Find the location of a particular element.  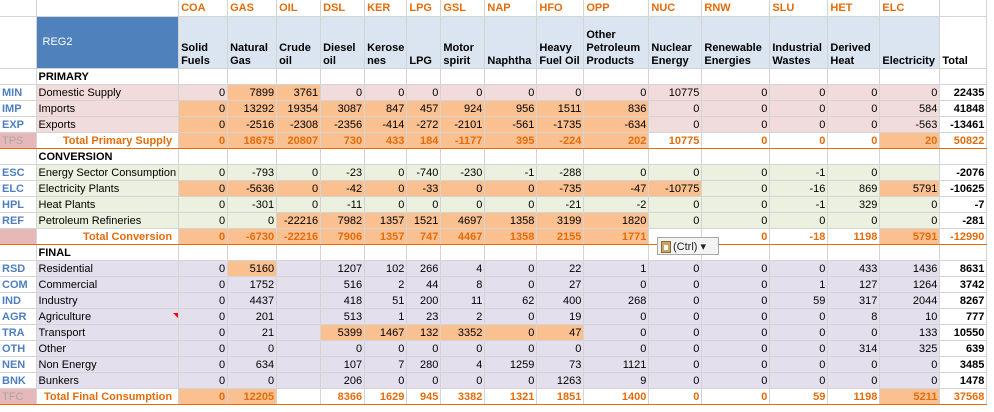

value-cell: 634 is located at coordinates (252, 364).